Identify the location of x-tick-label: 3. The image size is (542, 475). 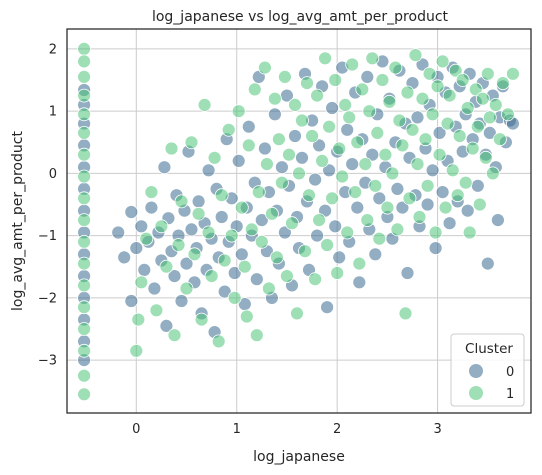
(437, 429).